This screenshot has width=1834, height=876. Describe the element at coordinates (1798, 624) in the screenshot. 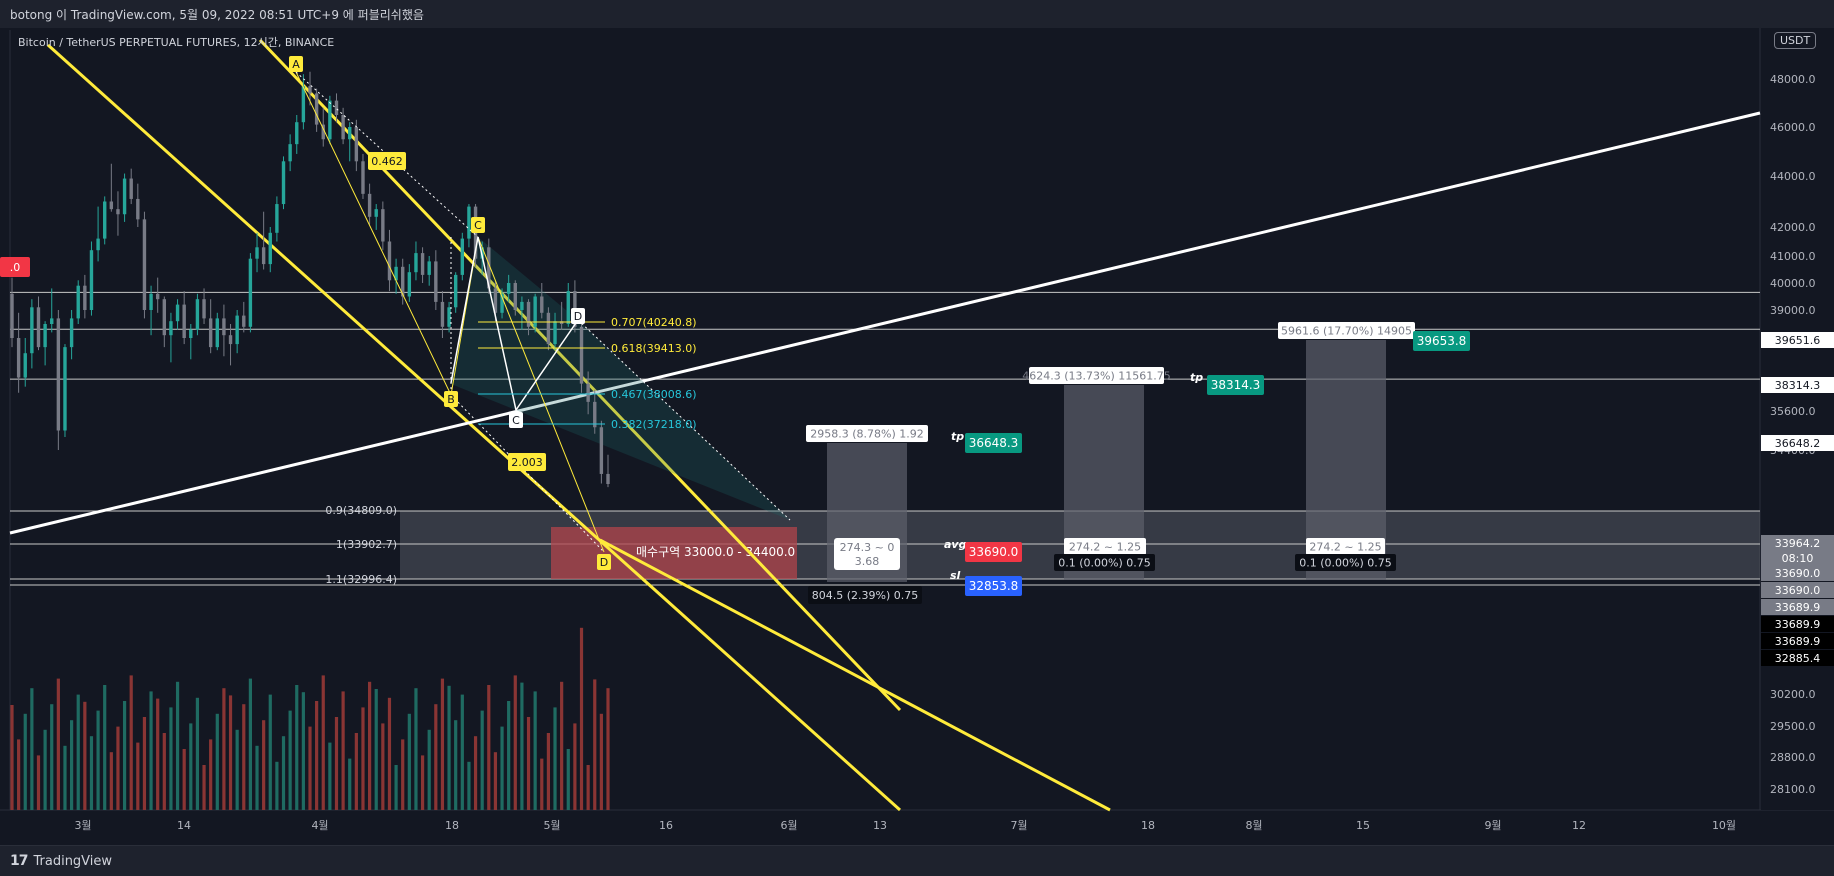

I see `scale-label: 33689.9` at that location.